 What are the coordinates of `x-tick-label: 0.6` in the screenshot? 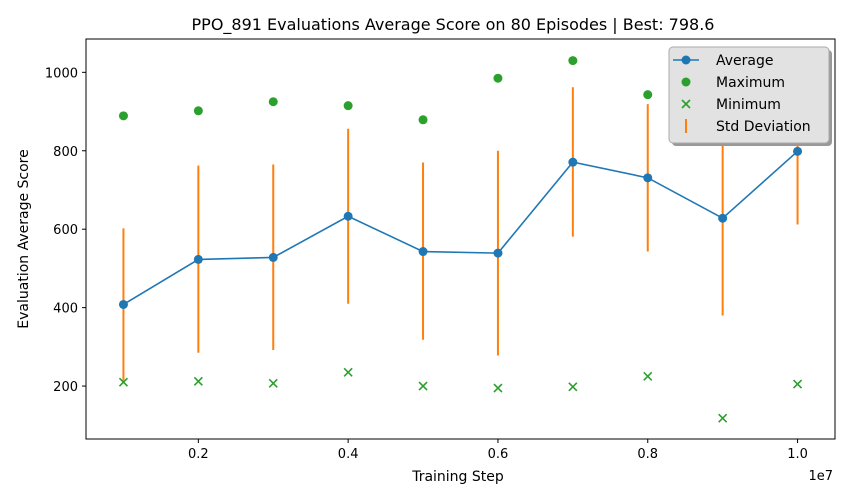 It's located at (498, 454).